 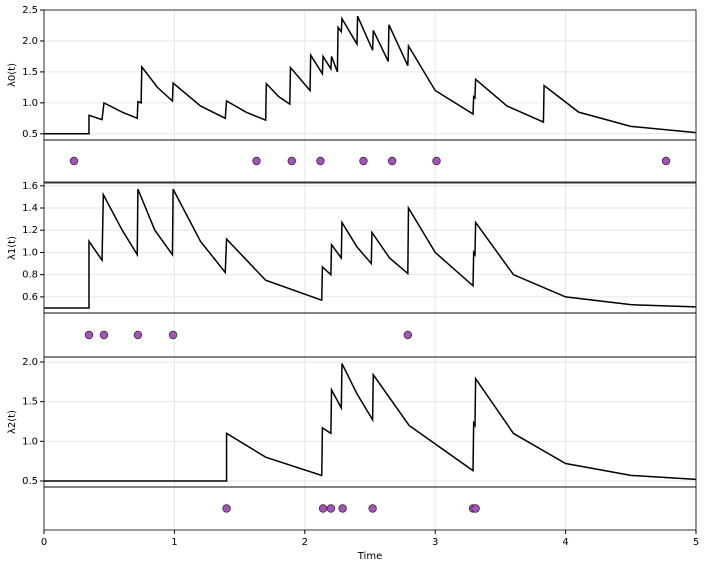 What do you see at coordinates (565, 542) in the screenshot?
I see `x-tick-label: 4` at bounding box center [565, 542].